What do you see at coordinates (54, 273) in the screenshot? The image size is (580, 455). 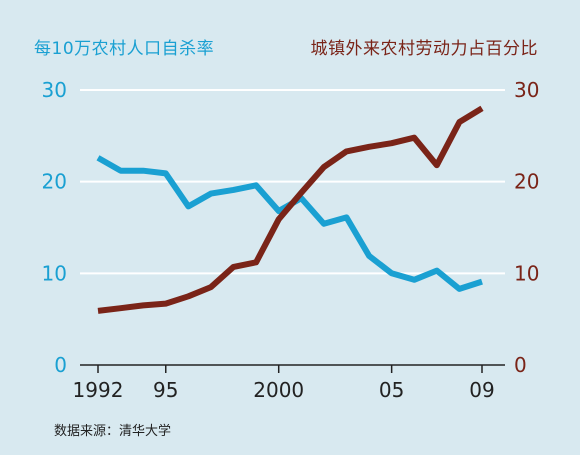 I see `y-left-tick-label: 10` at bounding box center [54, 273].